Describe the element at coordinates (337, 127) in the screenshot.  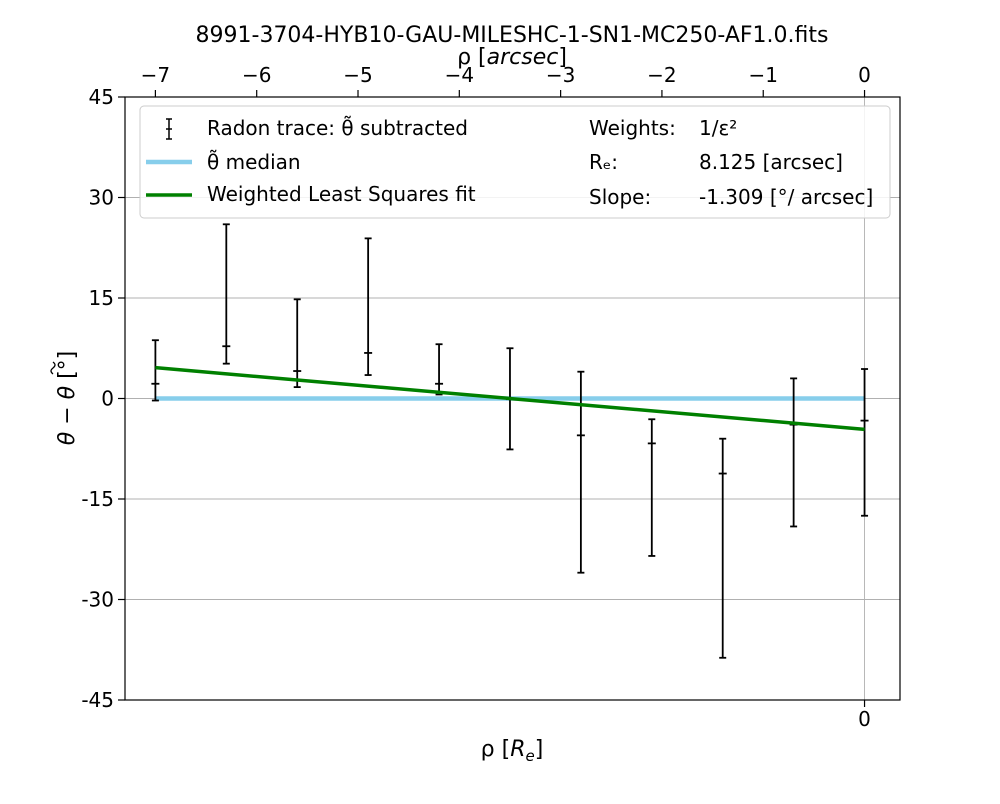
I see `legend-label-radon: Radon trace: θ̃ subtracted` at that location.